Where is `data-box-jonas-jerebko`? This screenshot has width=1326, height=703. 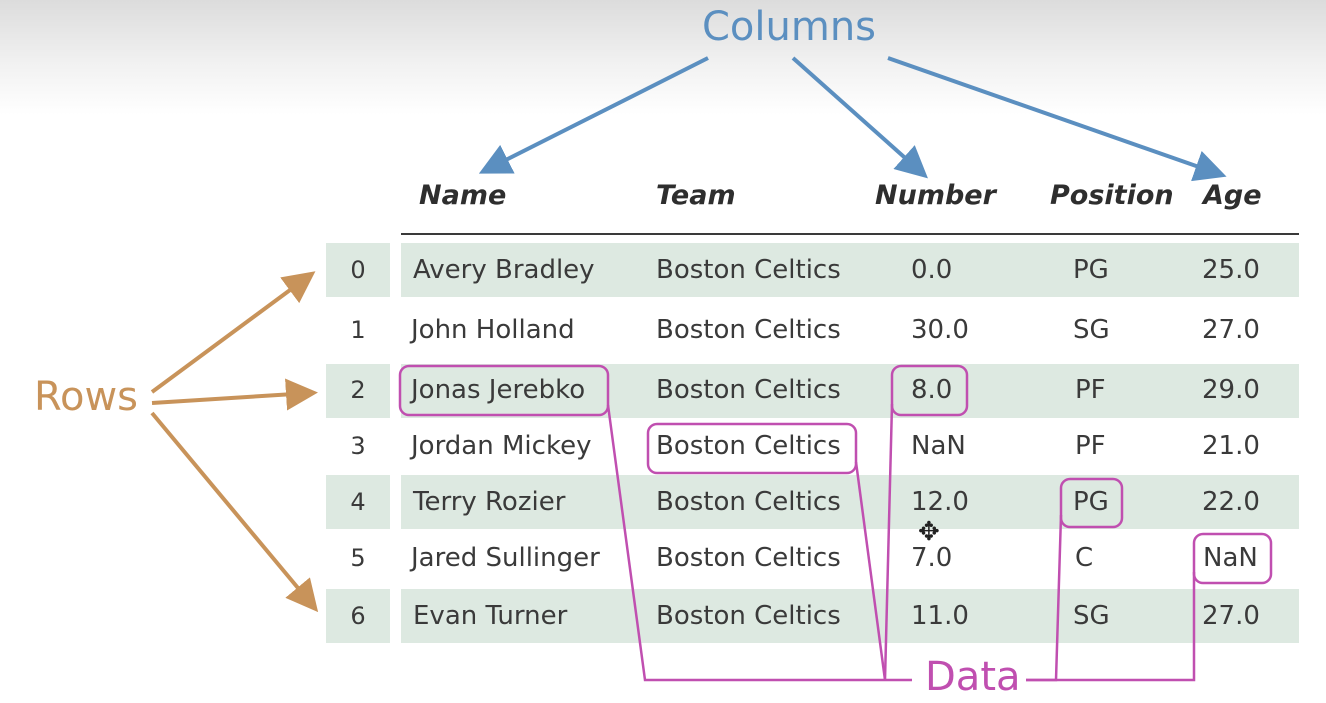 data-box-jonas-jerebko is located at coordinates (504, 390).